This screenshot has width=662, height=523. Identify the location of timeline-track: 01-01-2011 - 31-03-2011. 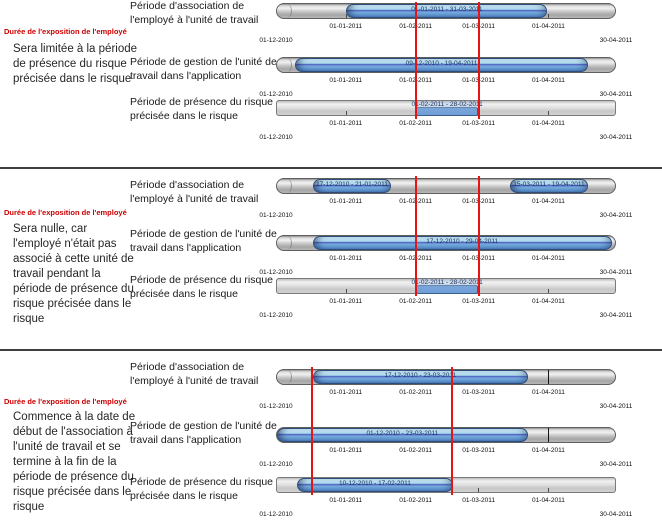
(446, 11).